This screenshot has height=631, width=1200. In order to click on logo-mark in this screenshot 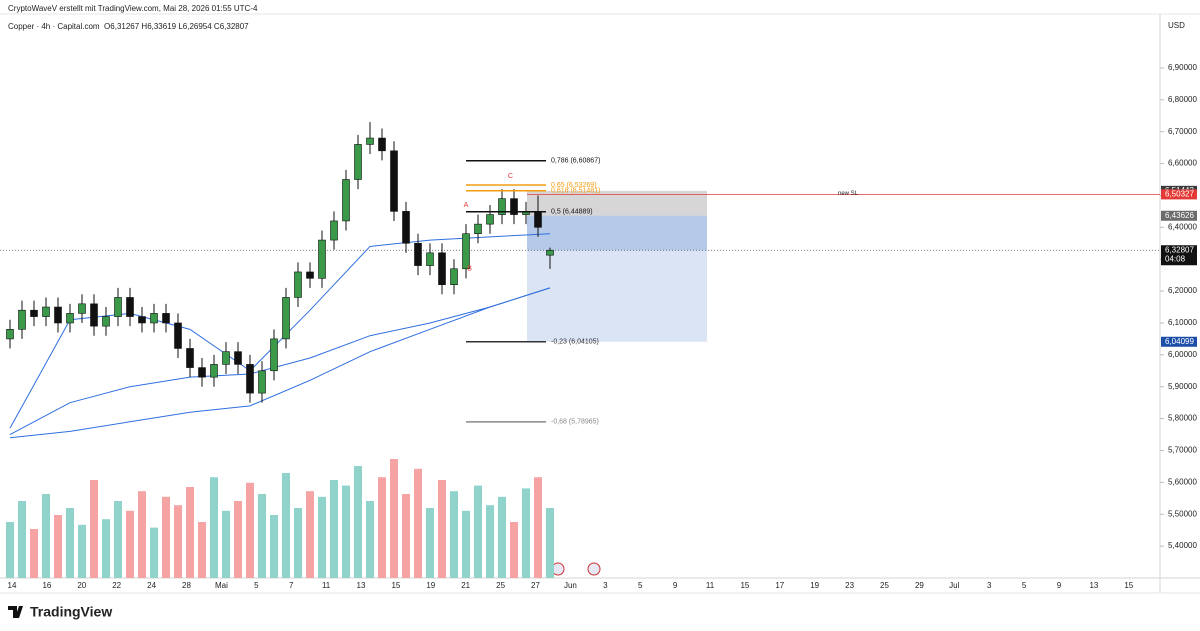, I will do `click(15, 612)`.